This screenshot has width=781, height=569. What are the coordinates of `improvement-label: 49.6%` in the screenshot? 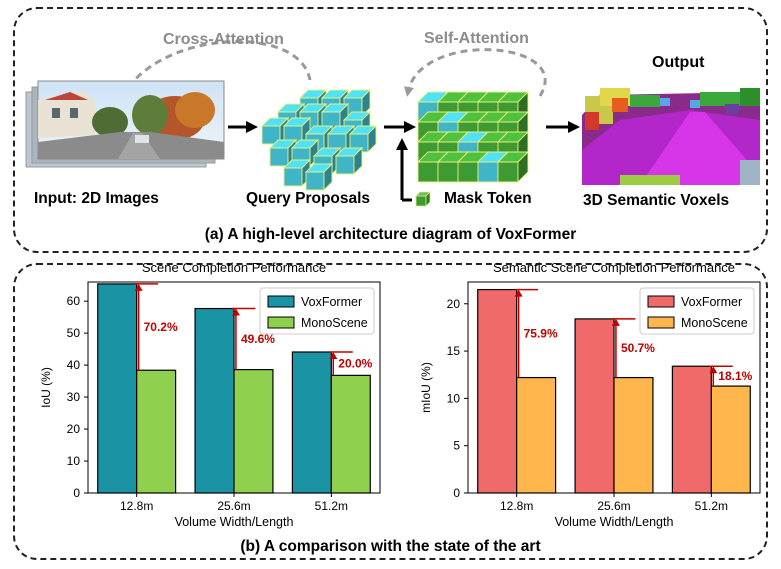 It's located at (258, 339).